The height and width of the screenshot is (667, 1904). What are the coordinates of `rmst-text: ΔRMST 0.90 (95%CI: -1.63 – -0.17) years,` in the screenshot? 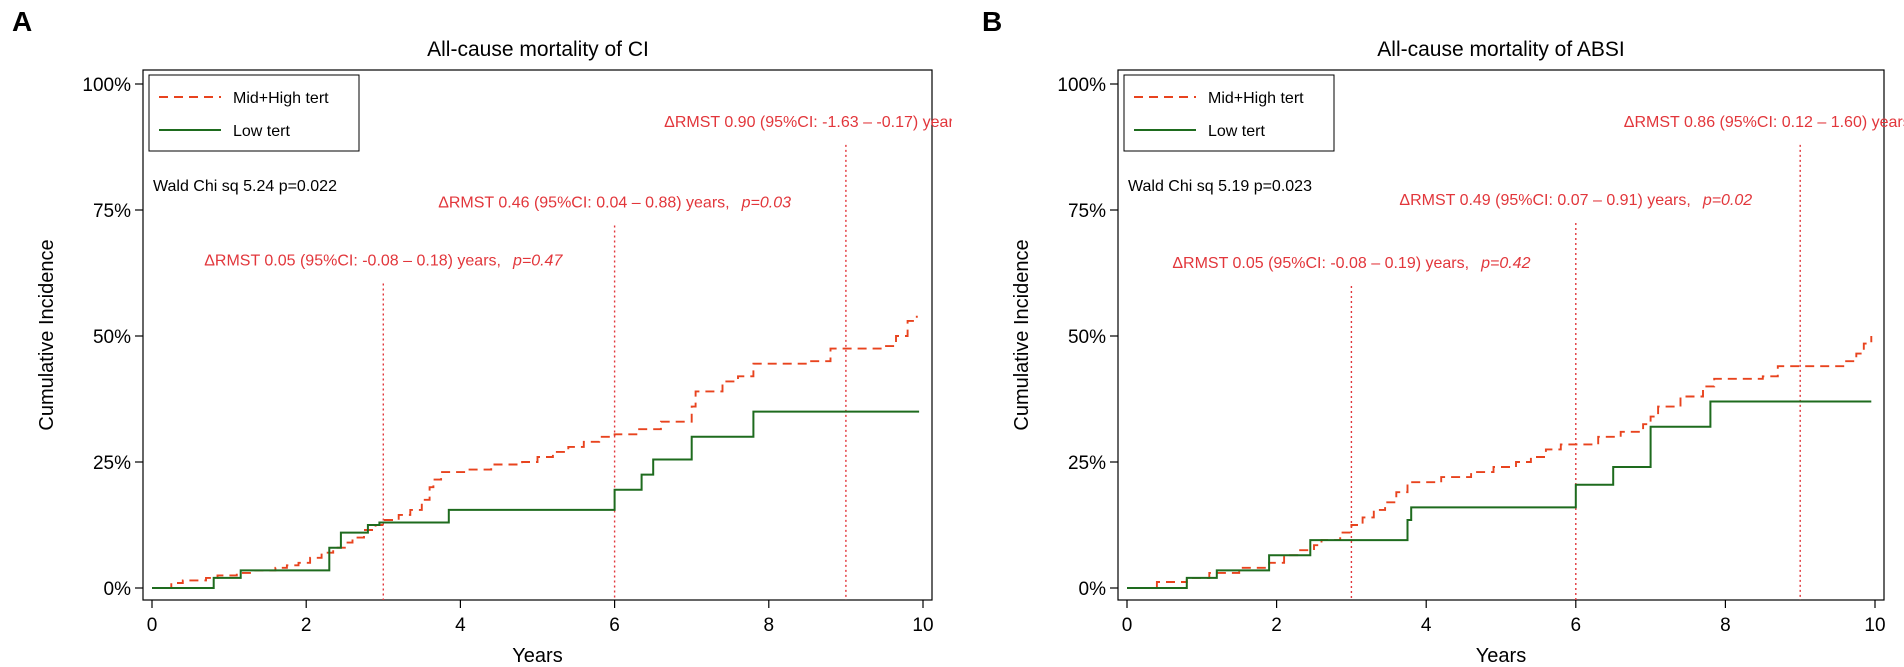 It's located at (808, 122).